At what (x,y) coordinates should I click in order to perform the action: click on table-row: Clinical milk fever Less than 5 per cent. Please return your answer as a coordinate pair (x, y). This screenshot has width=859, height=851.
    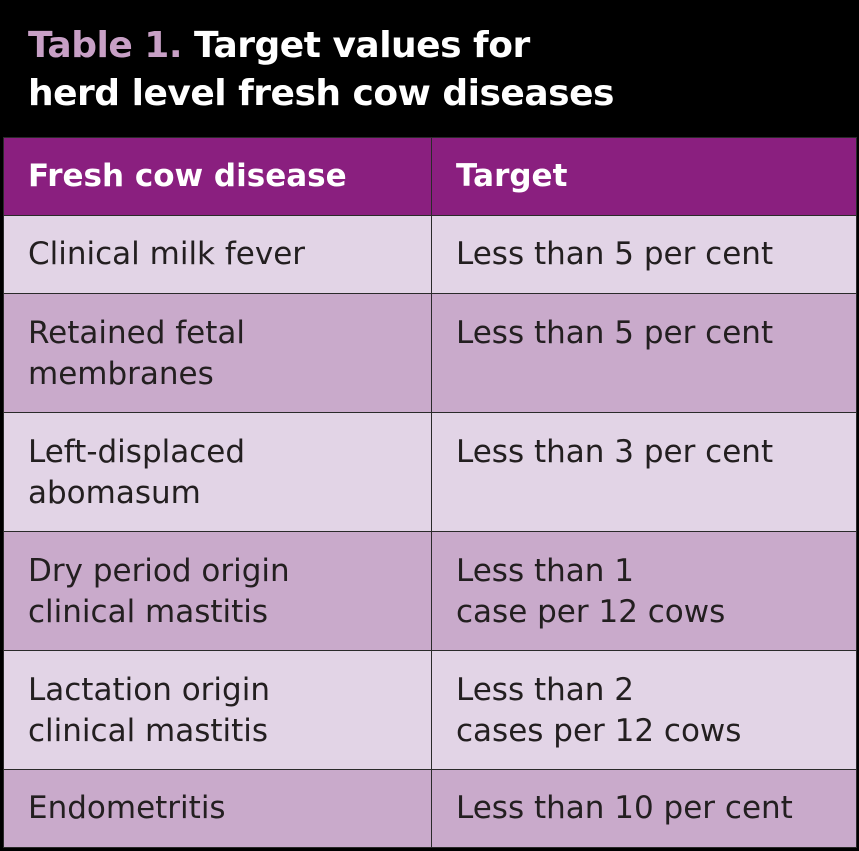
    Looking at the image, I should click on (430, 254).